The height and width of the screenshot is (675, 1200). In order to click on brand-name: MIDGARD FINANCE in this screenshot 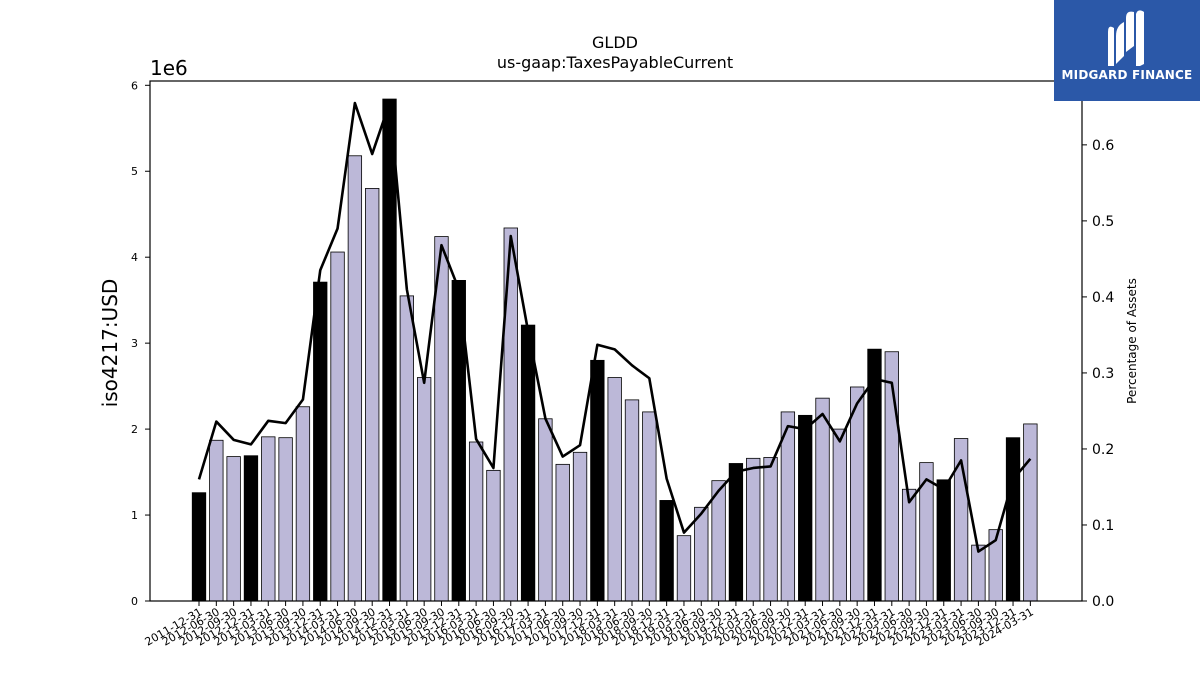, I will do `click(1127, 75)`.